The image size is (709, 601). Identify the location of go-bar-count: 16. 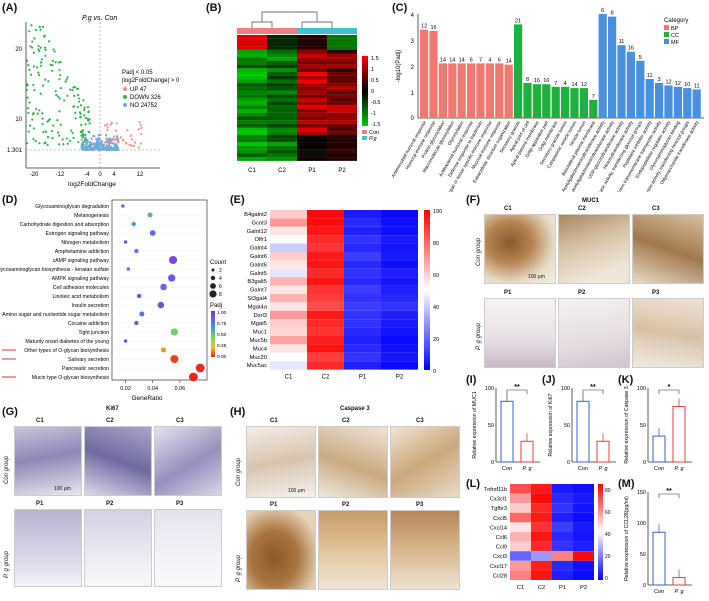
(537, 81).